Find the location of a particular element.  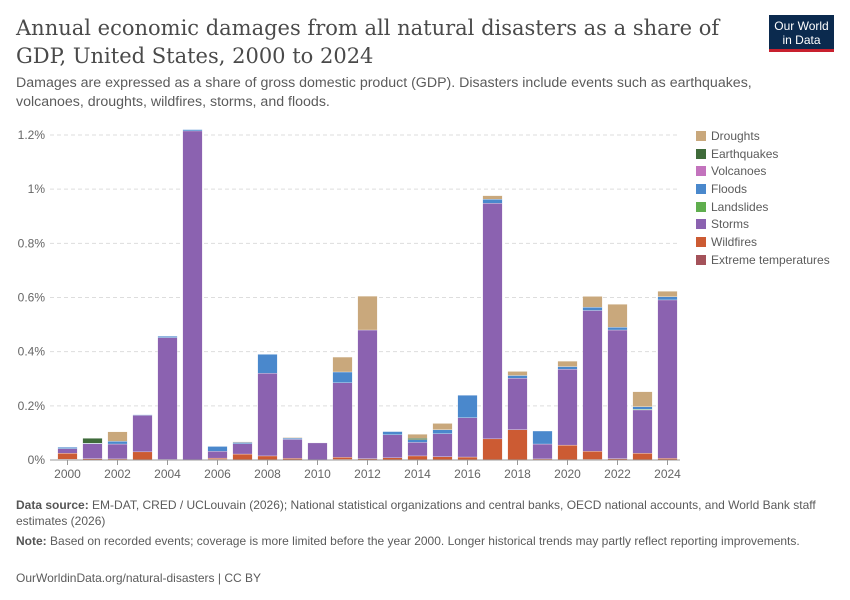

legend-item-droughts: Droughts is located at coordinates (763, 136).